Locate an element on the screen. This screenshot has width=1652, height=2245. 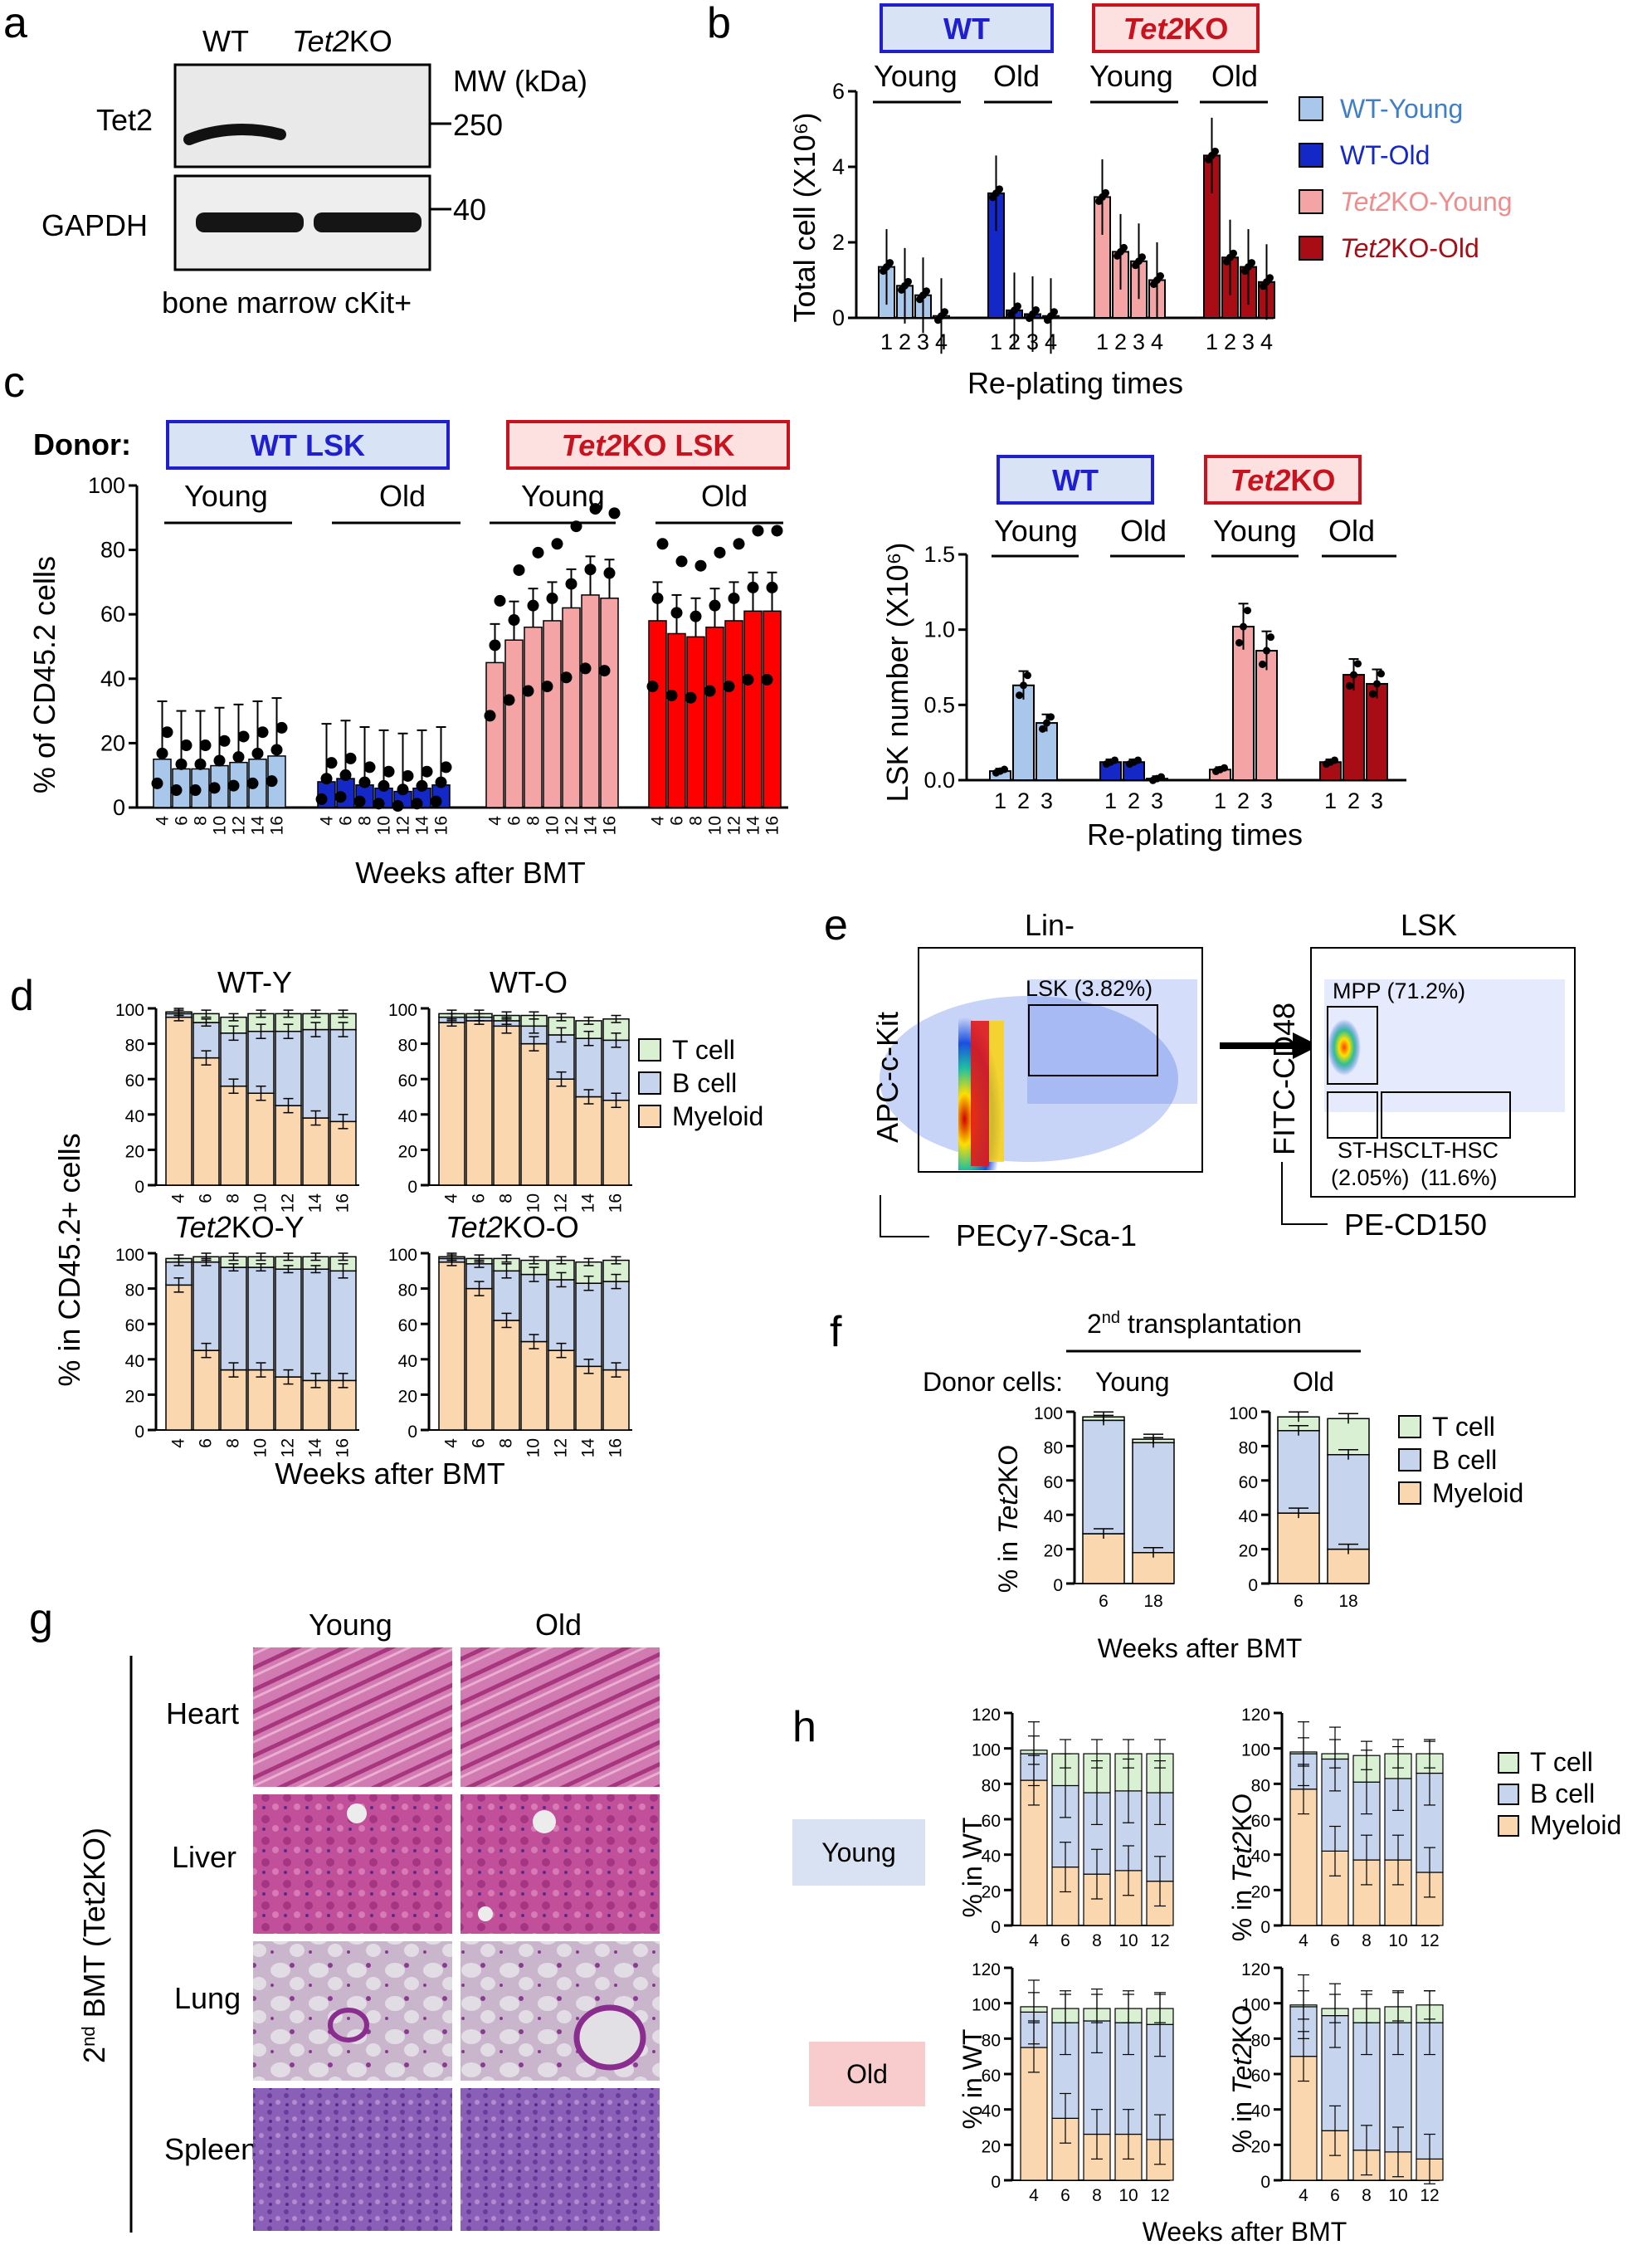
subplot-title: WT-O is located at coordinates (529, 982).